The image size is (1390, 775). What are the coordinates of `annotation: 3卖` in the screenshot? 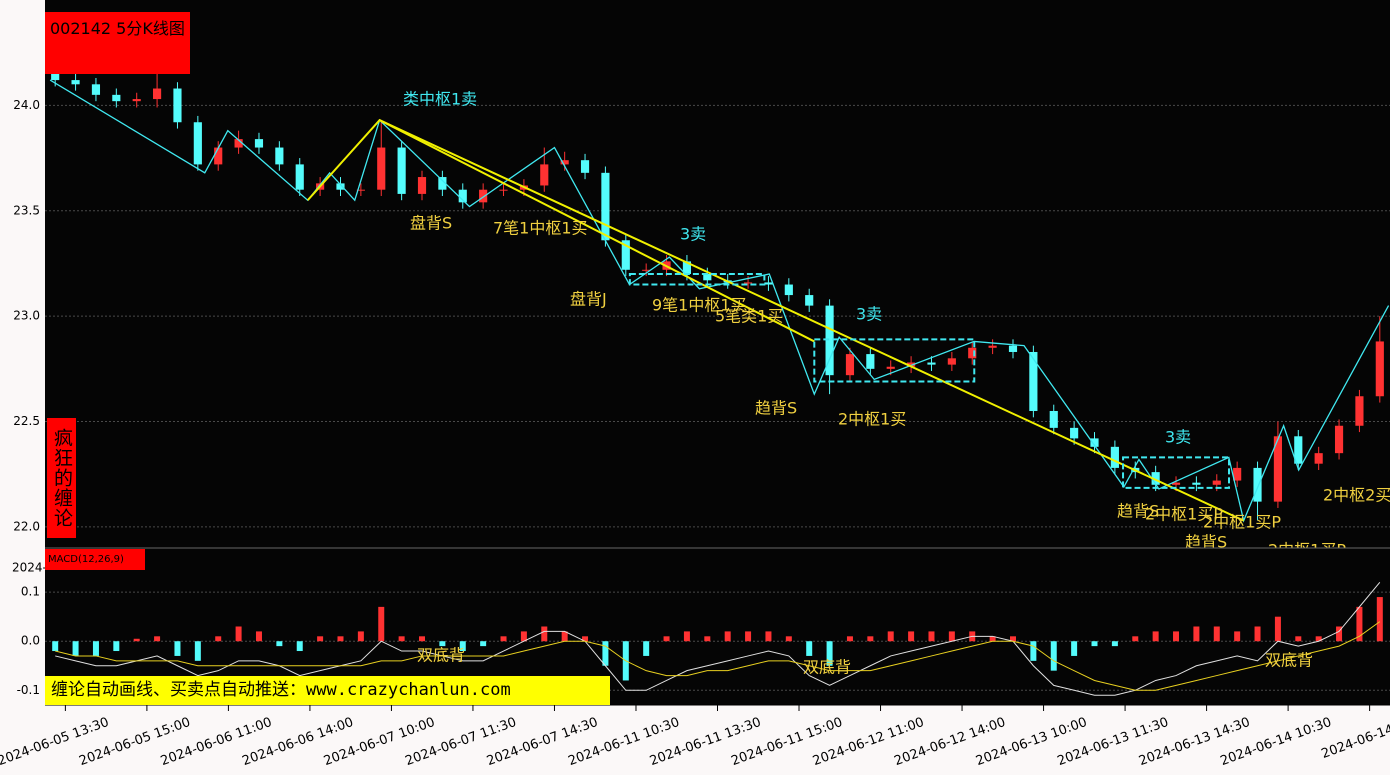 It's located at (693, 234).